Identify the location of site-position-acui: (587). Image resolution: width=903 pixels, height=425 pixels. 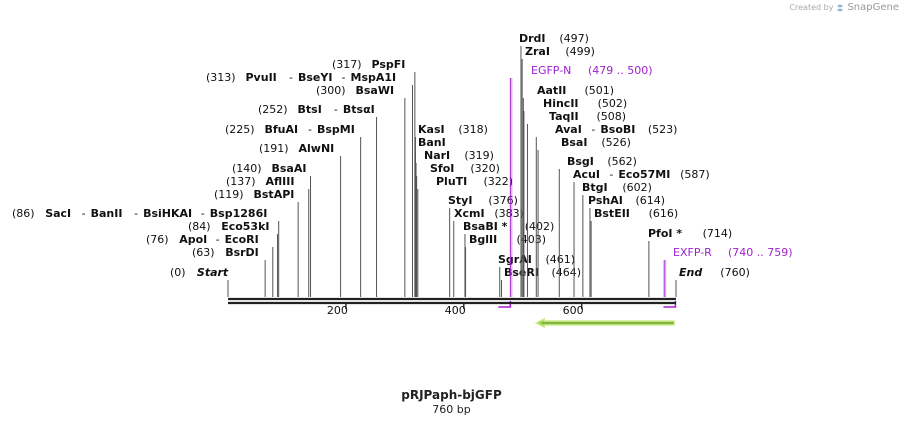
(695, 174).